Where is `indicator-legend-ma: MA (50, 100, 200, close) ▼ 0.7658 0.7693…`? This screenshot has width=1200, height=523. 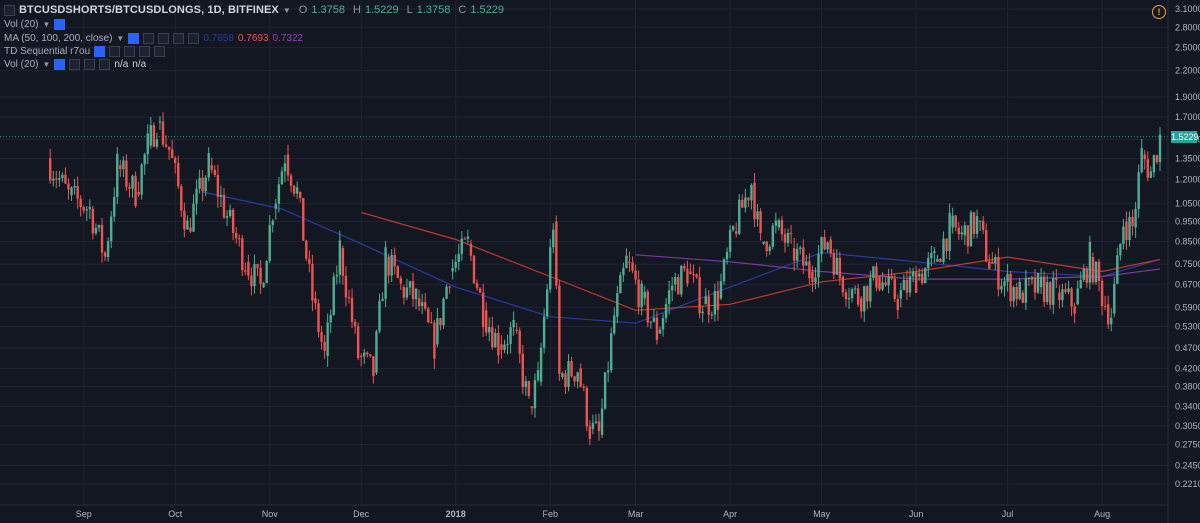
indicator-legend-ma: MA (50, 100, 200, close) ▼ 0.7658 0.7693… is located at coordinates (153, 38).